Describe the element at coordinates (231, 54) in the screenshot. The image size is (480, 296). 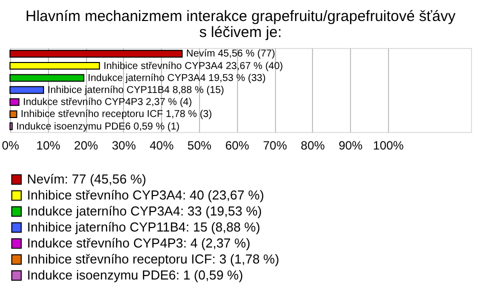
I see `data-label: Nevím 45,56 % (77)` at that location.